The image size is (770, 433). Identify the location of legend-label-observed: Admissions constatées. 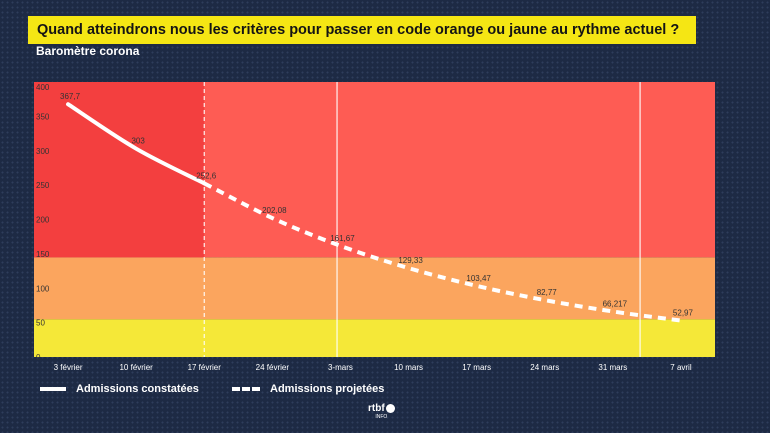
(137, 389).